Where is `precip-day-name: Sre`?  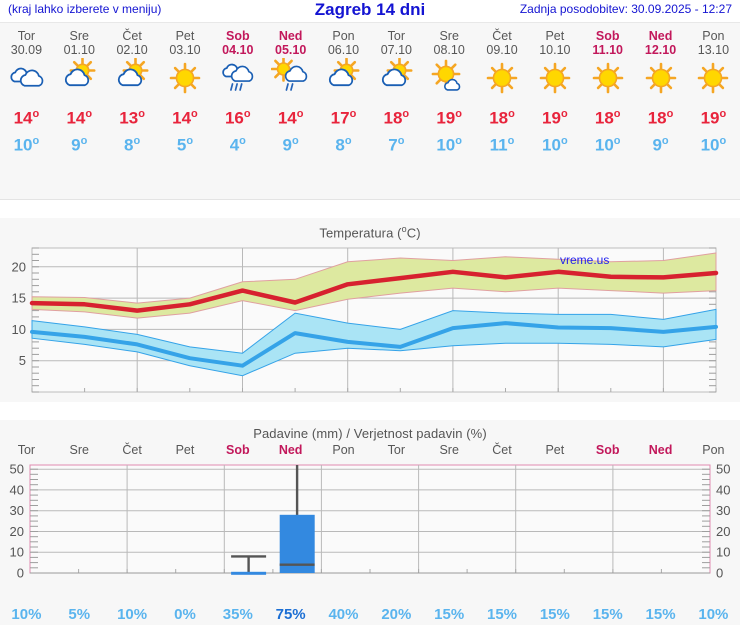
precip-day-name: Sre is located at coordinates (79, 450).